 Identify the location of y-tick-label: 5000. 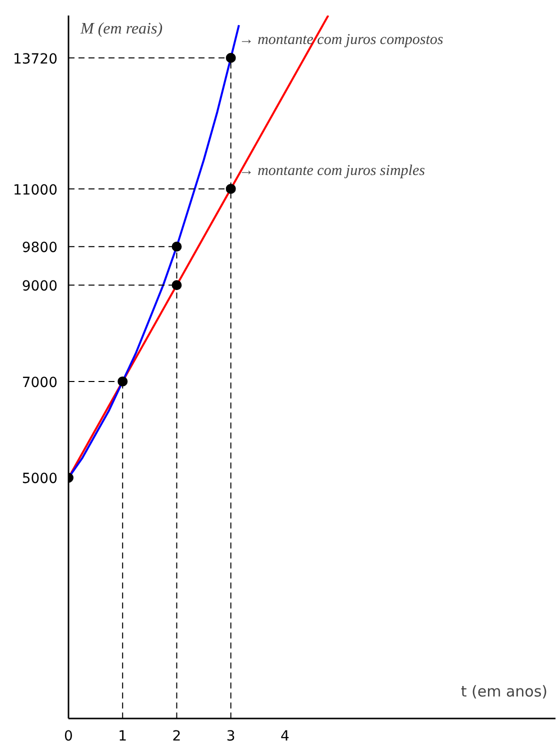
(40, 479).